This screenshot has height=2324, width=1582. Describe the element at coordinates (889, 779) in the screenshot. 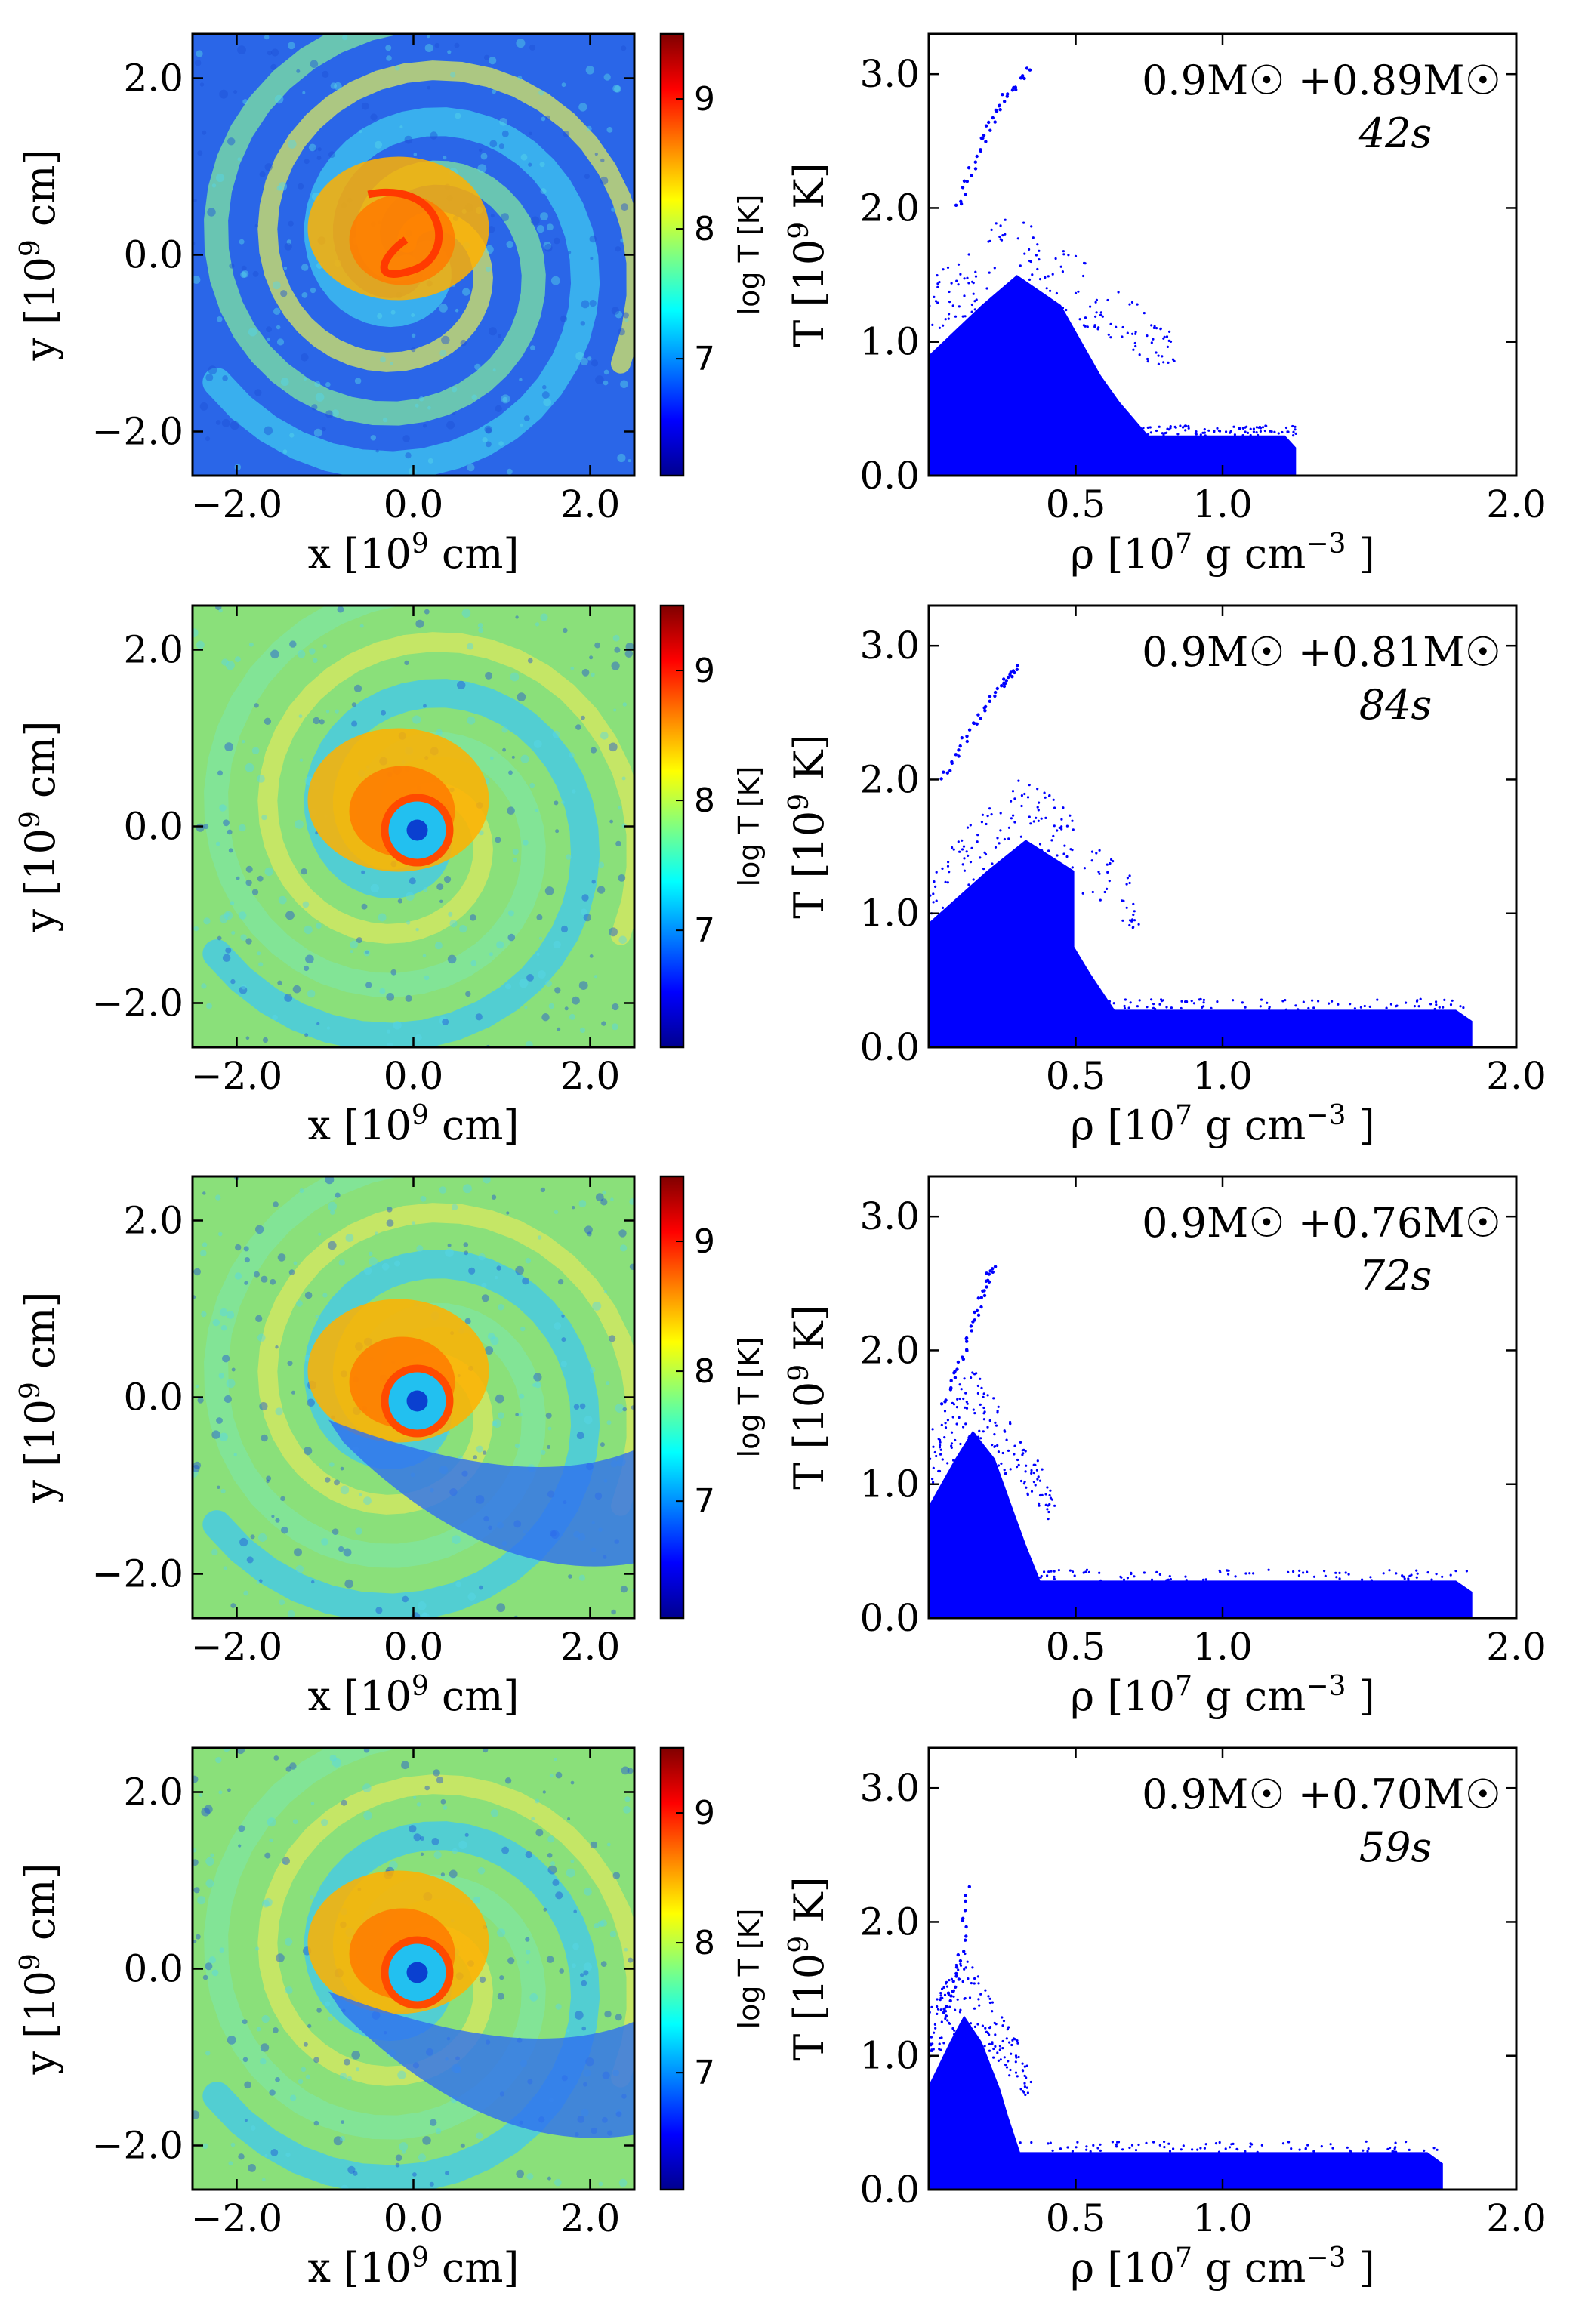

I see `y-tick-label: 2.0` at that location.